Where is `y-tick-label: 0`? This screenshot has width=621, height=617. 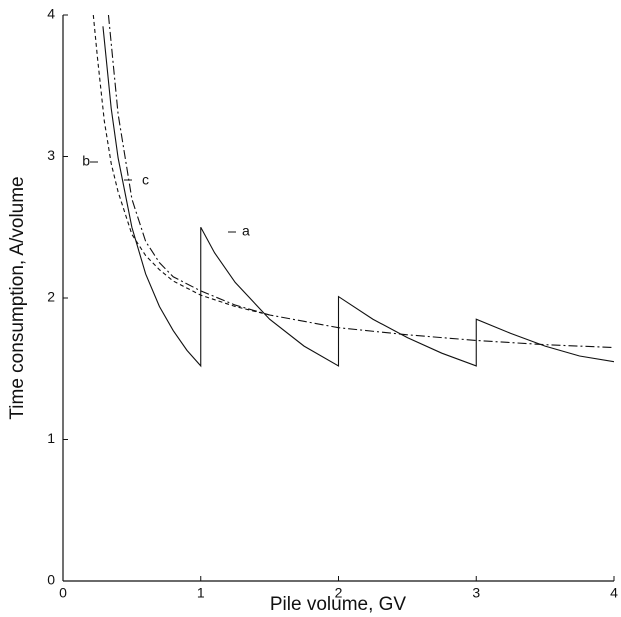 y-tick-label: 0 is located at coordinates (51, 580).